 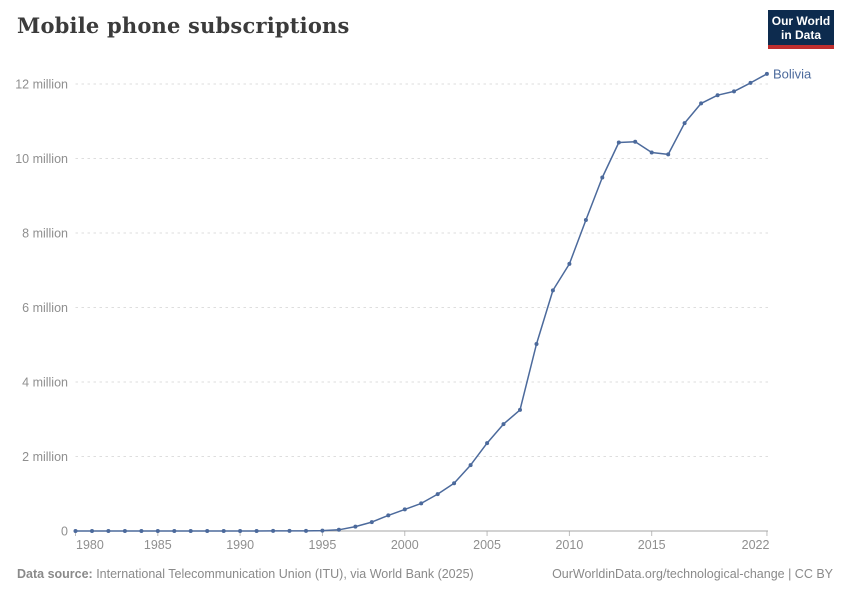 I want to click on y-axis-label: 12 million, so click(x=41, y=85).